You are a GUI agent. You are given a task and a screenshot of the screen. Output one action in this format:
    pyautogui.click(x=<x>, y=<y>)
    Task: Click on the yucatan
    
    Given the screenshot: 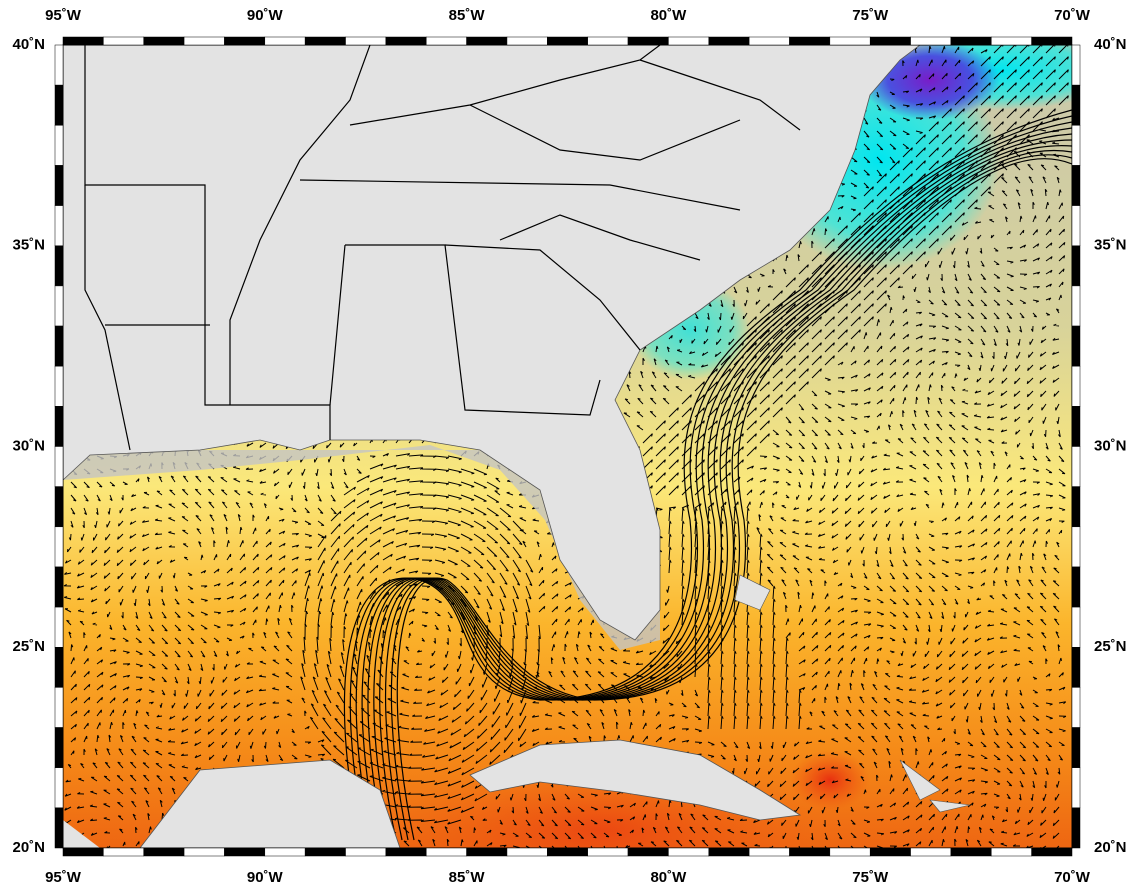 What is the action you would take?
    pyautogui.click(x=270, y=803)
    